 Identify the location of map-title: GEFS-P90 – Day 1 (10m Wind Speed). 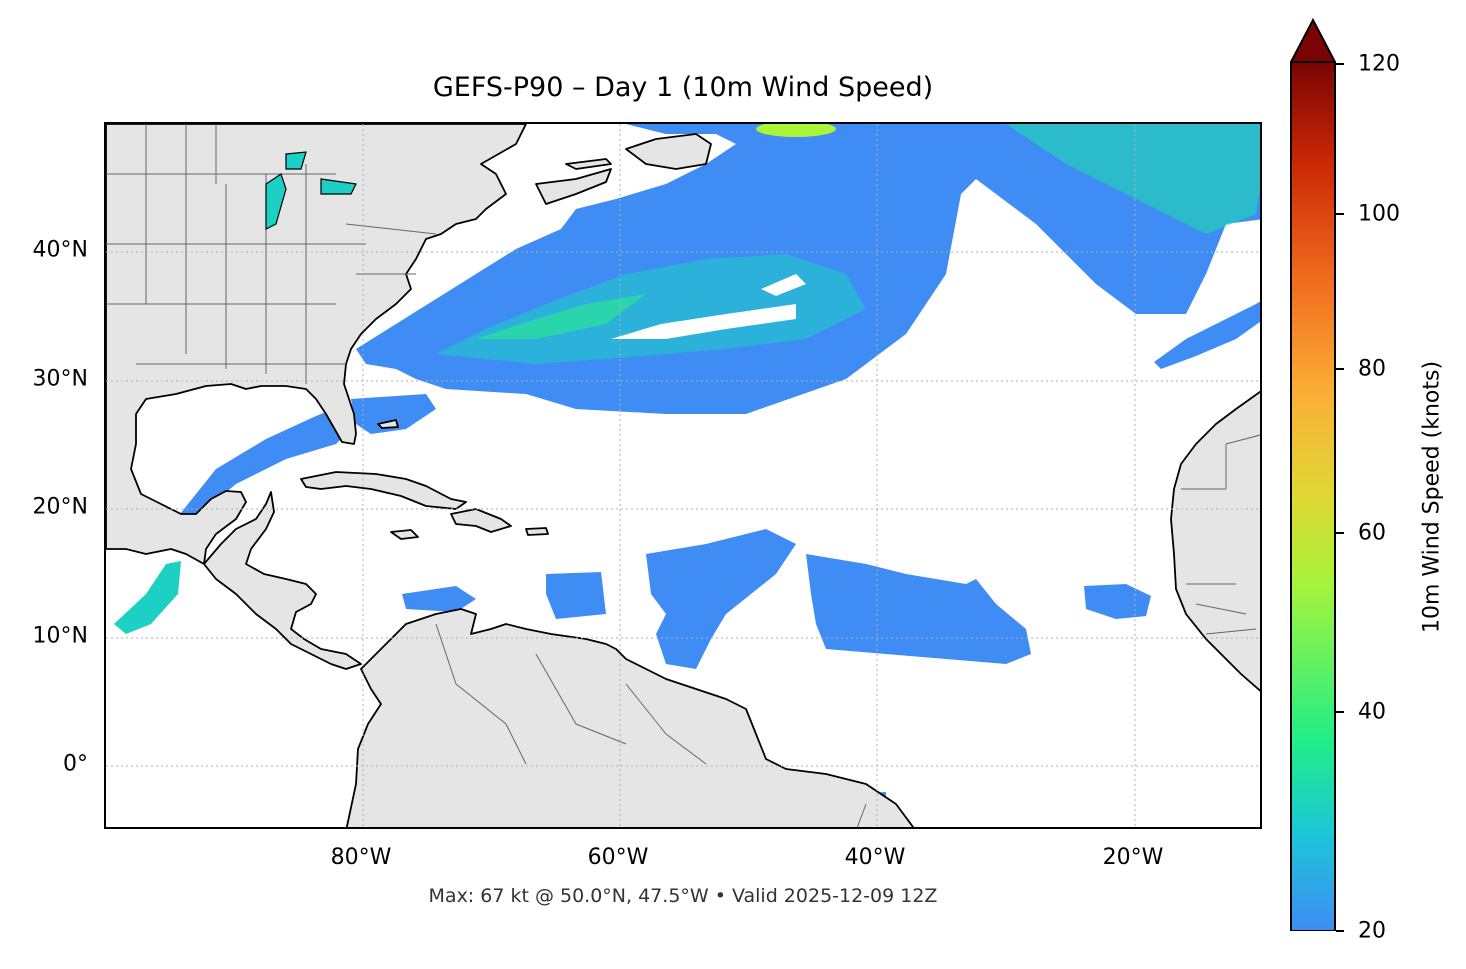
(683, 87).